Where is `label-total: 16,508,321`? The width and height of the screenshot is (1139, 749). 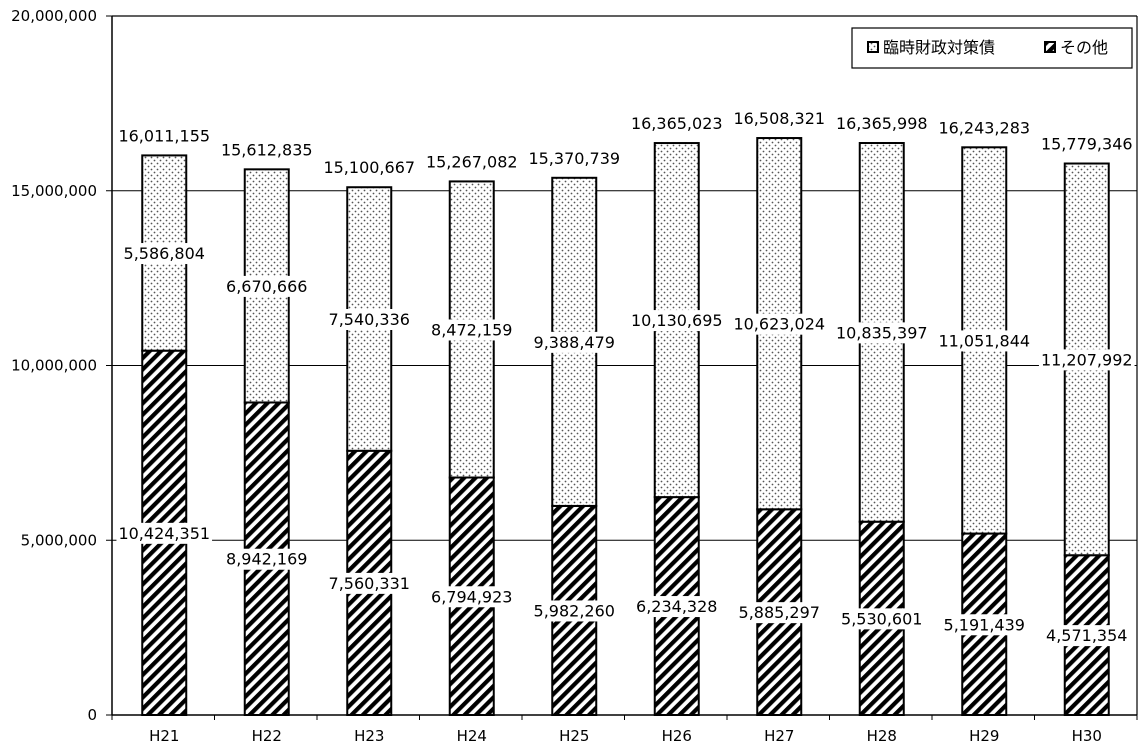
label-total: 16,508,321 is located at coordinates (779, 118).